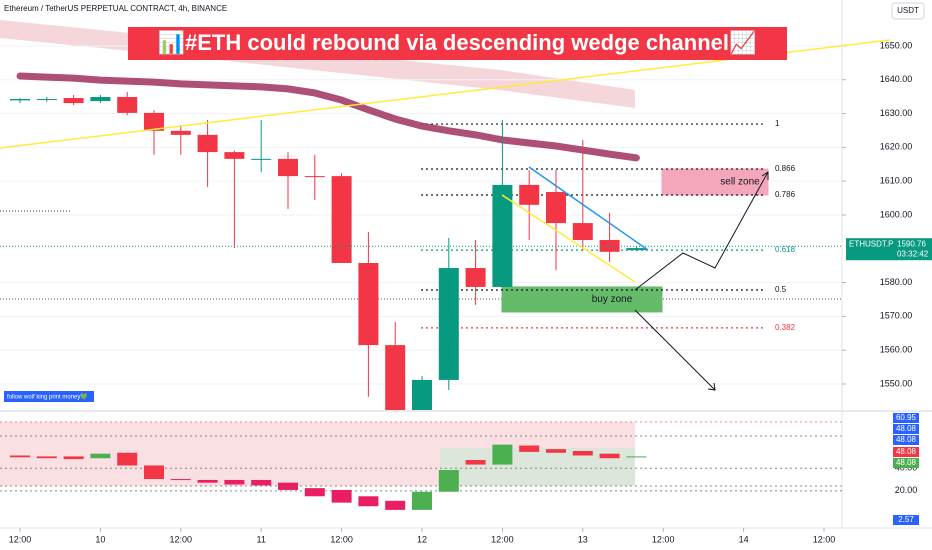 This screenshot has height=550, width=932. What do you see at coordinates (896, 316) in the screenshot?
I see `y-tick-label: 1570.00` at bounding box center [896, 316].